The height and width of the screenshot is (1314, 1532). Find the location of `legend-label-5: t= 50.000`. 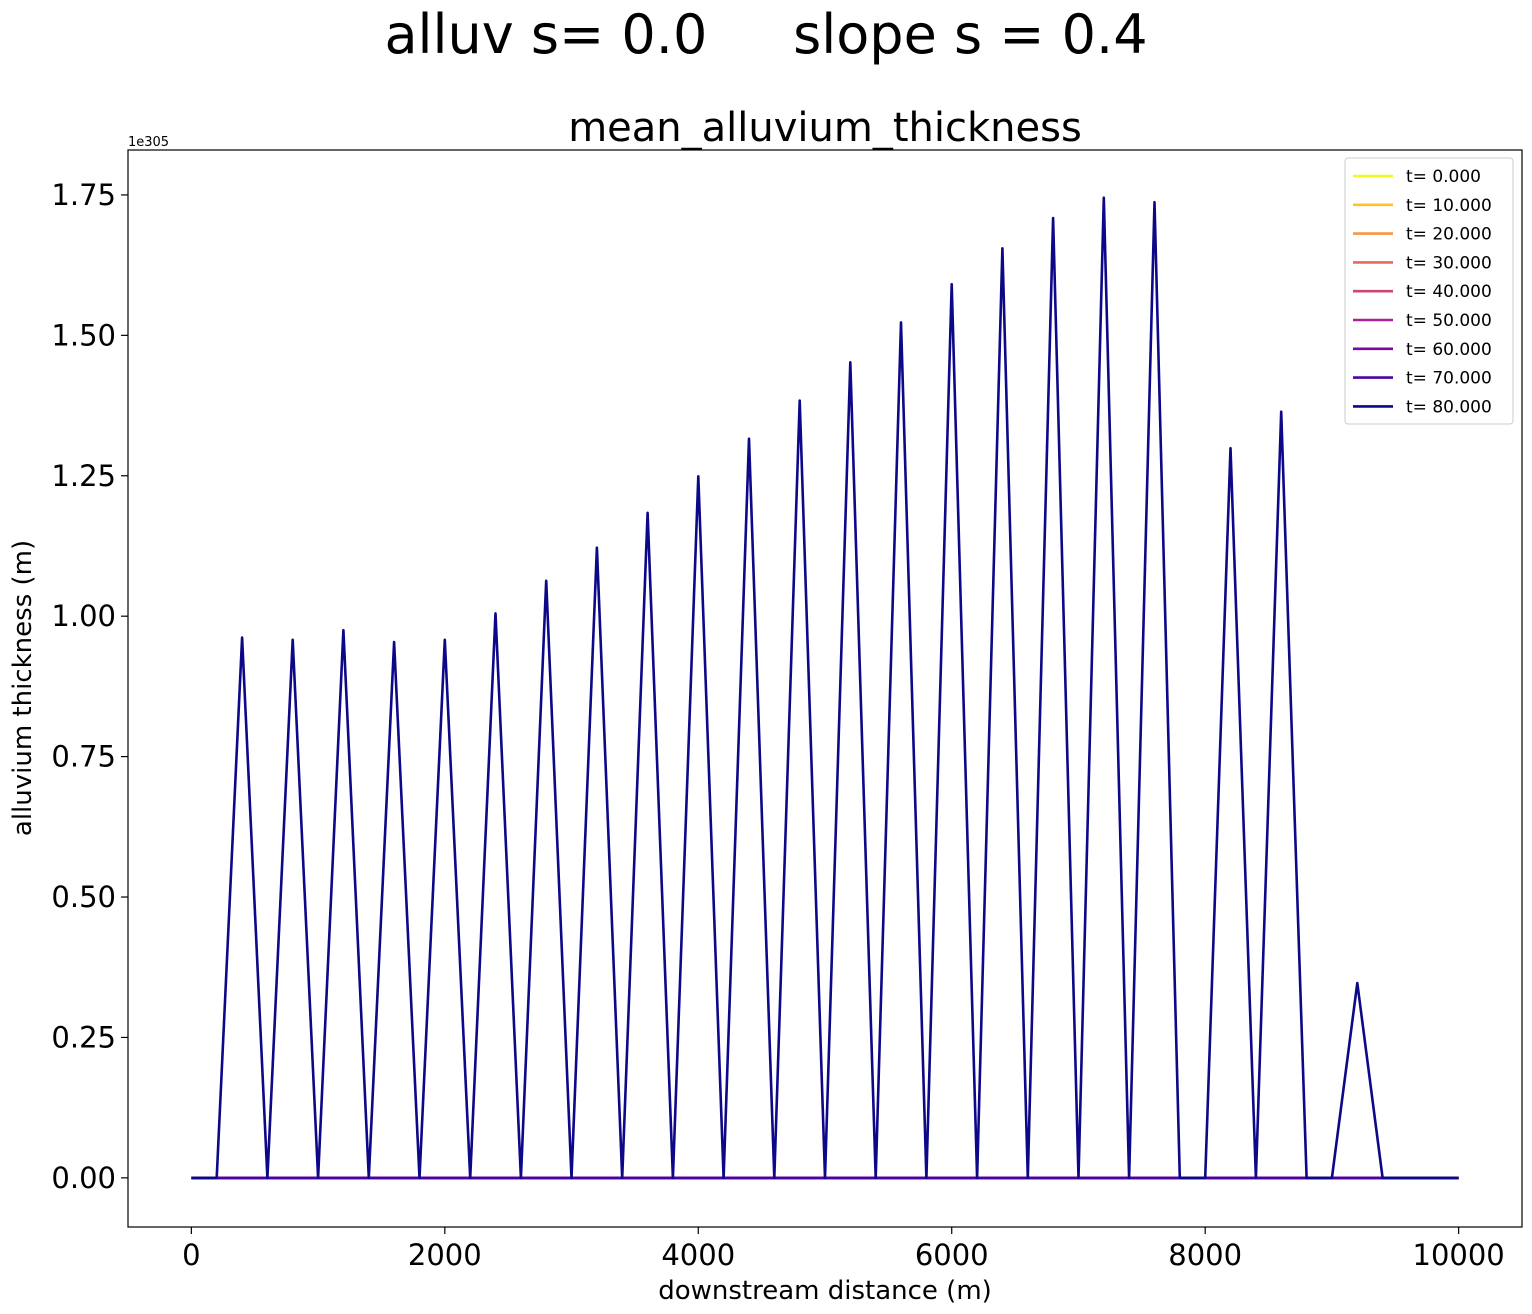

legend-label-5: t= 50.000 is located at coordinates (1449, 321).